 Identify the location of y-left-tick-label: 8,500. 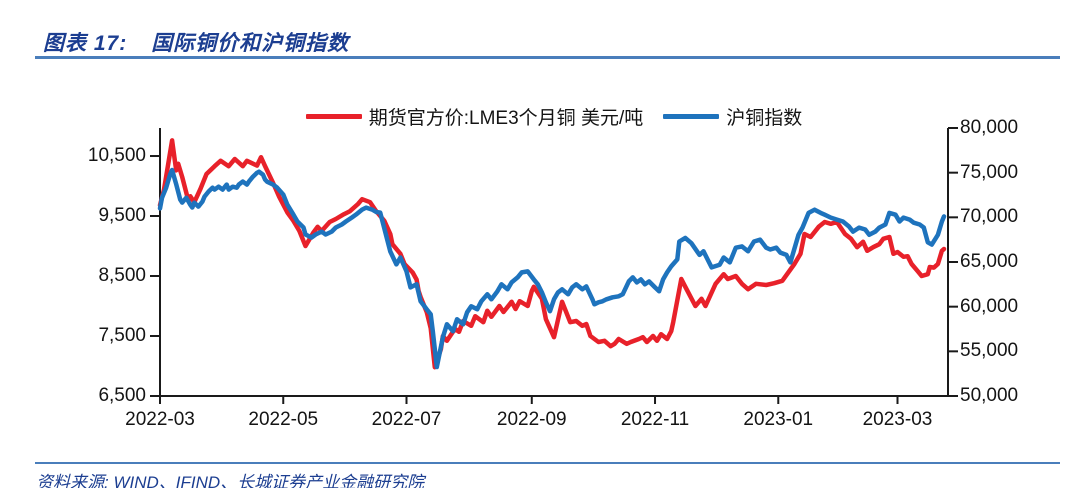
(122, 275).